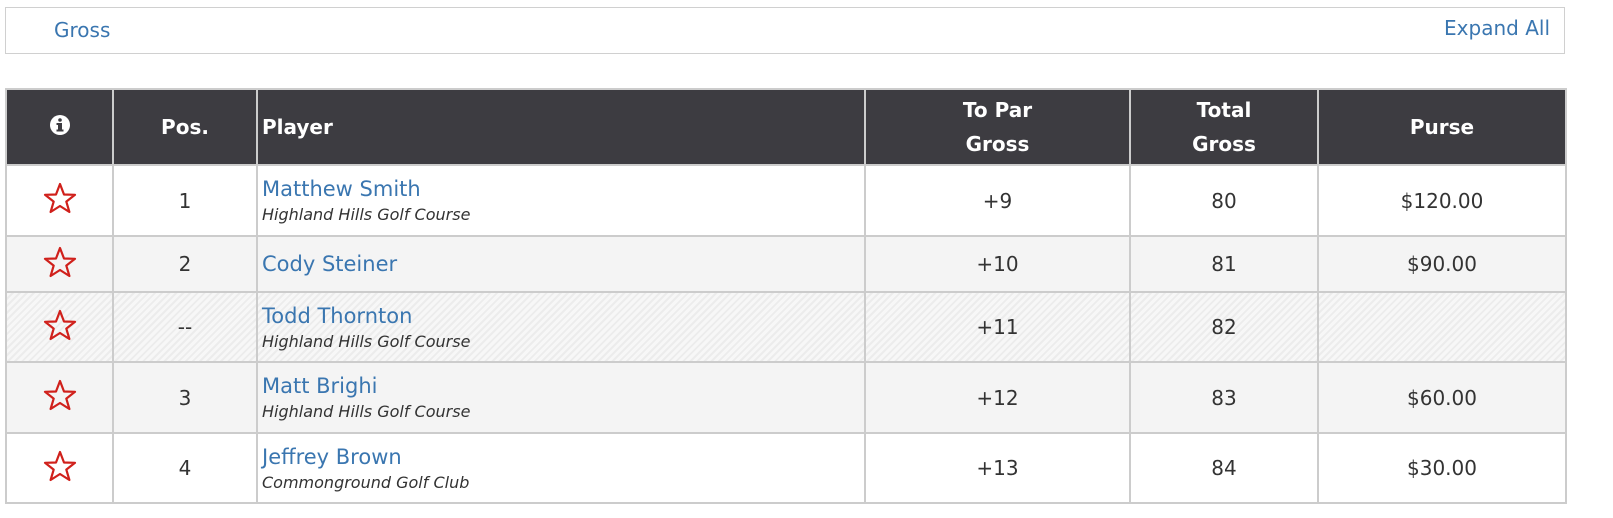  I want to click on position: --, so click(185, 327).